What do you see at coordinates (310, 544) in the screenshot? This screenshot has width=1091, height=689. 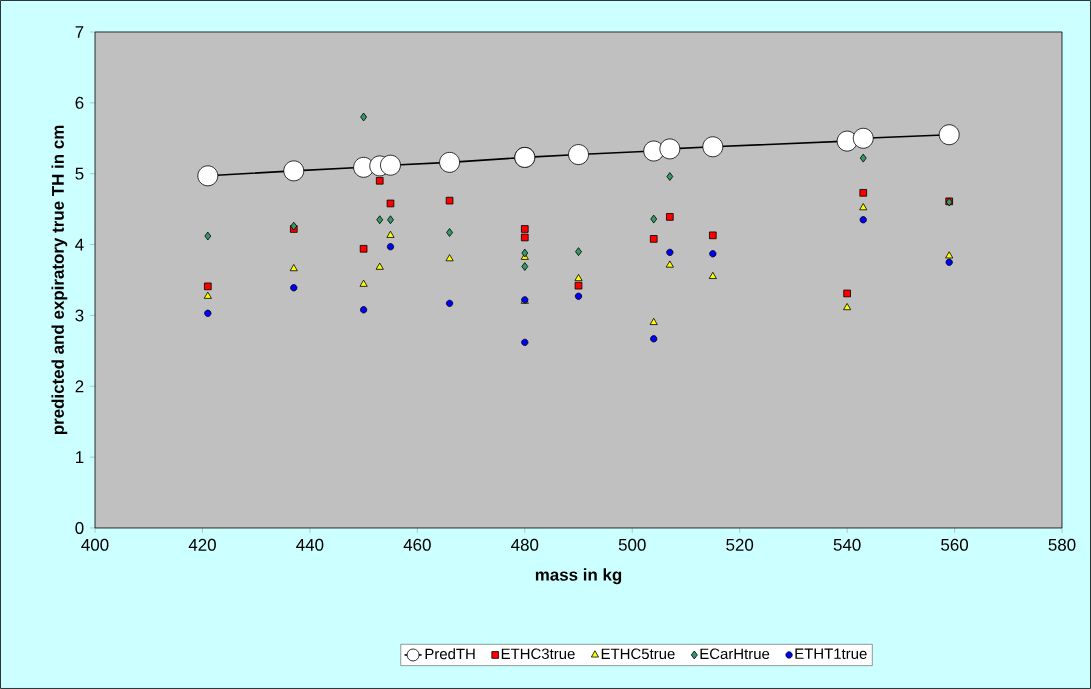 I see `x-tick-label: 440` at bounding box center [310, 544].